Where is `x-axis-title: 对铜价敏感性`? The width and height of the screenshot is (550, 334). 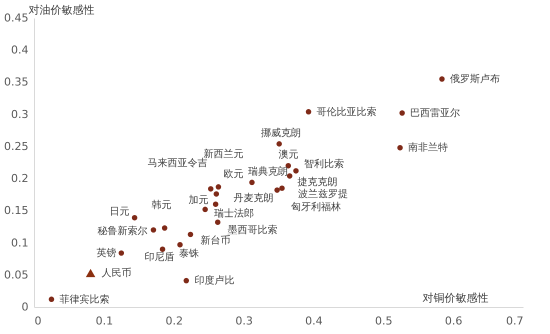 x-axis-title: 对铜价敏感性 is located at coordinates (455, 298).